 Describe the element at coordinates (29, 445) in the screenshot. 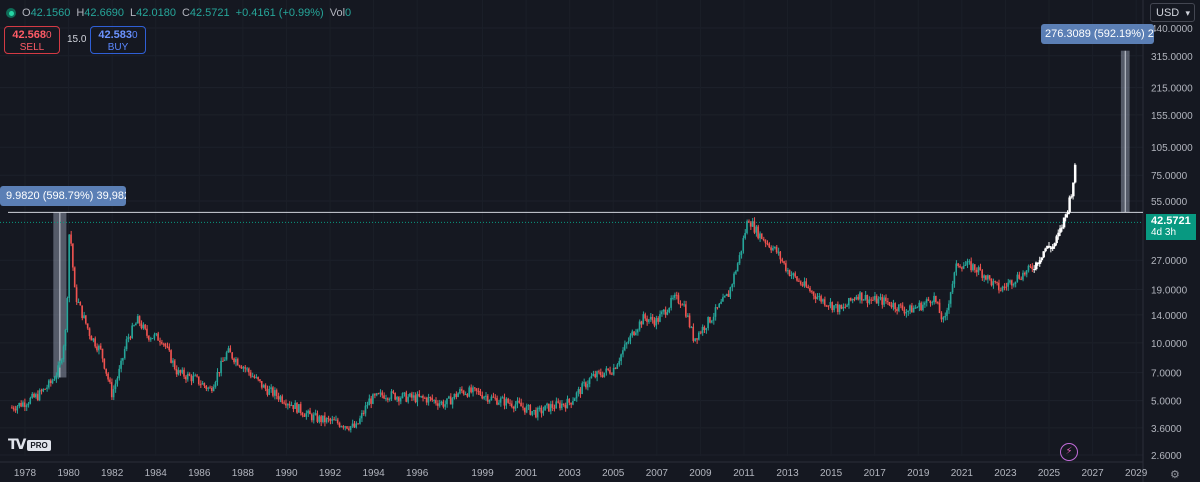

I see `tradingview-logo-icon: TV PRO` at that location.